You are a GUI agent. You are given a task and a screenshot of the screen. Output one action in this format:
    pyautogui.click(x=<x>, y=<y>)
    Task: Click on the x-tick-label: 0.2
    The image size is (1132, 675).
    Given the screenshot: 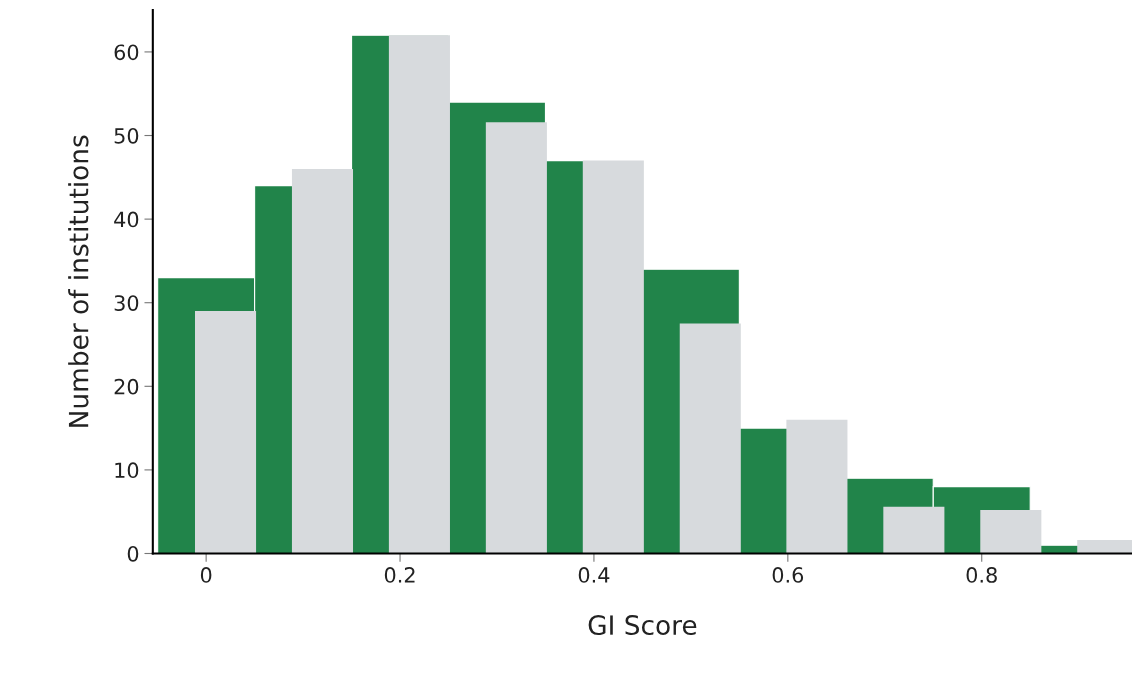 What is the action you would take?
    pyautogui.click(x=399, y=575)
    